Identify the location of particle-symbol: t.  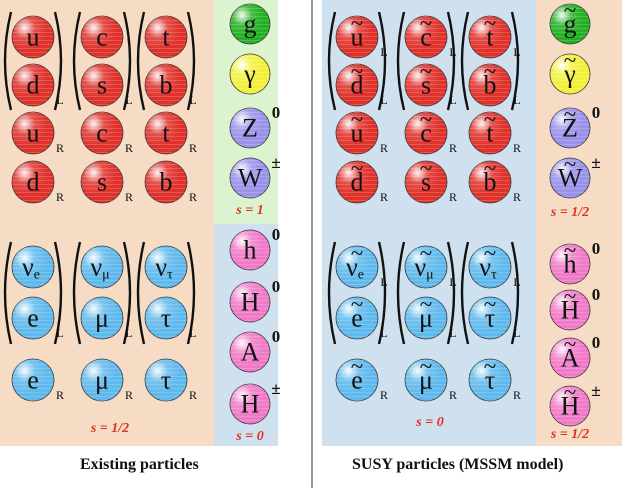
(166, 36).